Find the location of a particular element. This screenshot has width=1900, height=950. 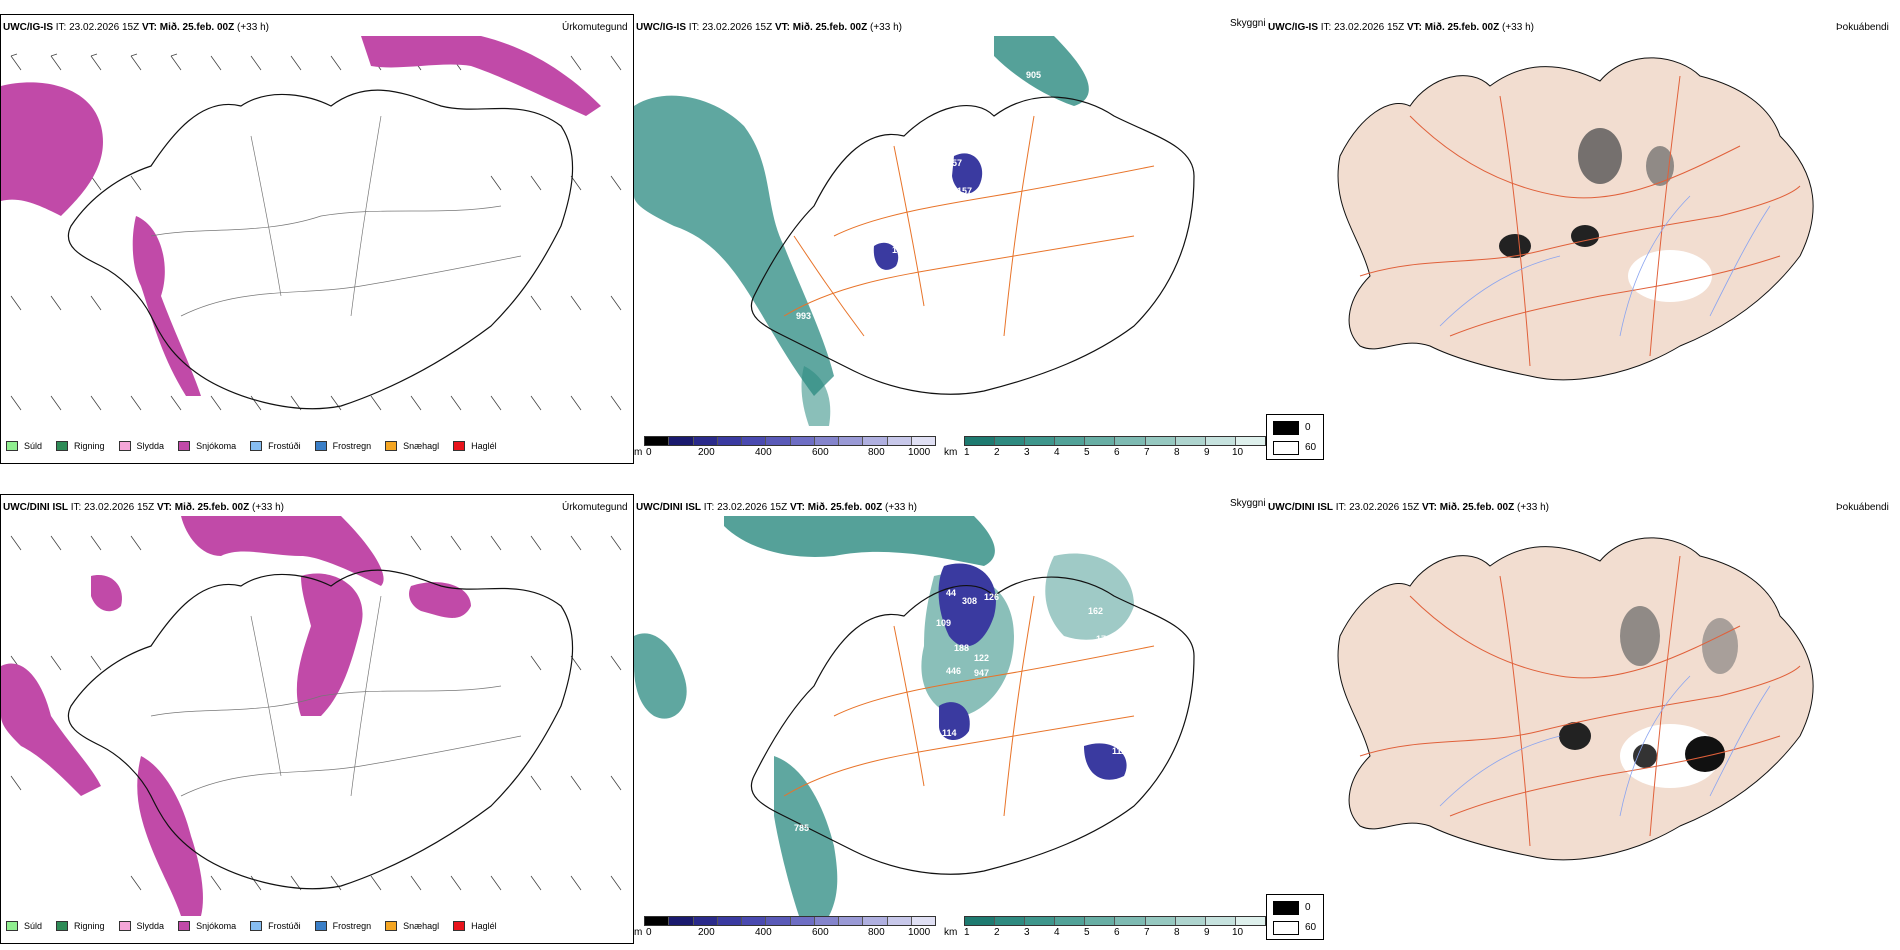

precip-map-top is located at coordinates (311, 223).